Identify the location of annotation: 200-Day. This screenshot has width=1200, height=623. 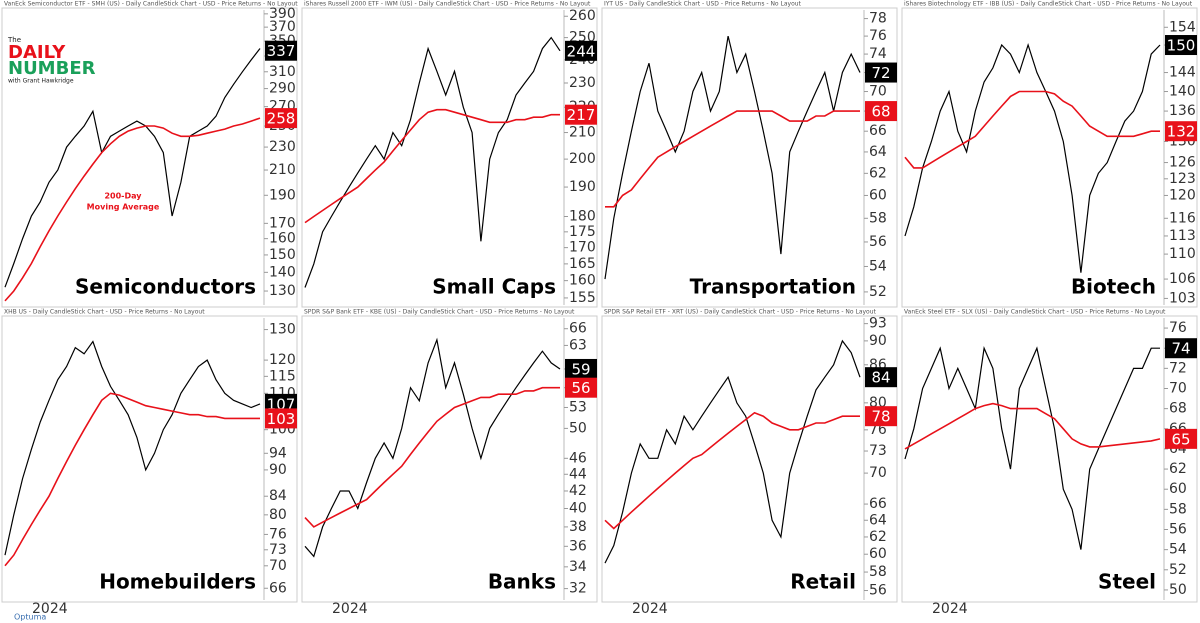
(123, 196).